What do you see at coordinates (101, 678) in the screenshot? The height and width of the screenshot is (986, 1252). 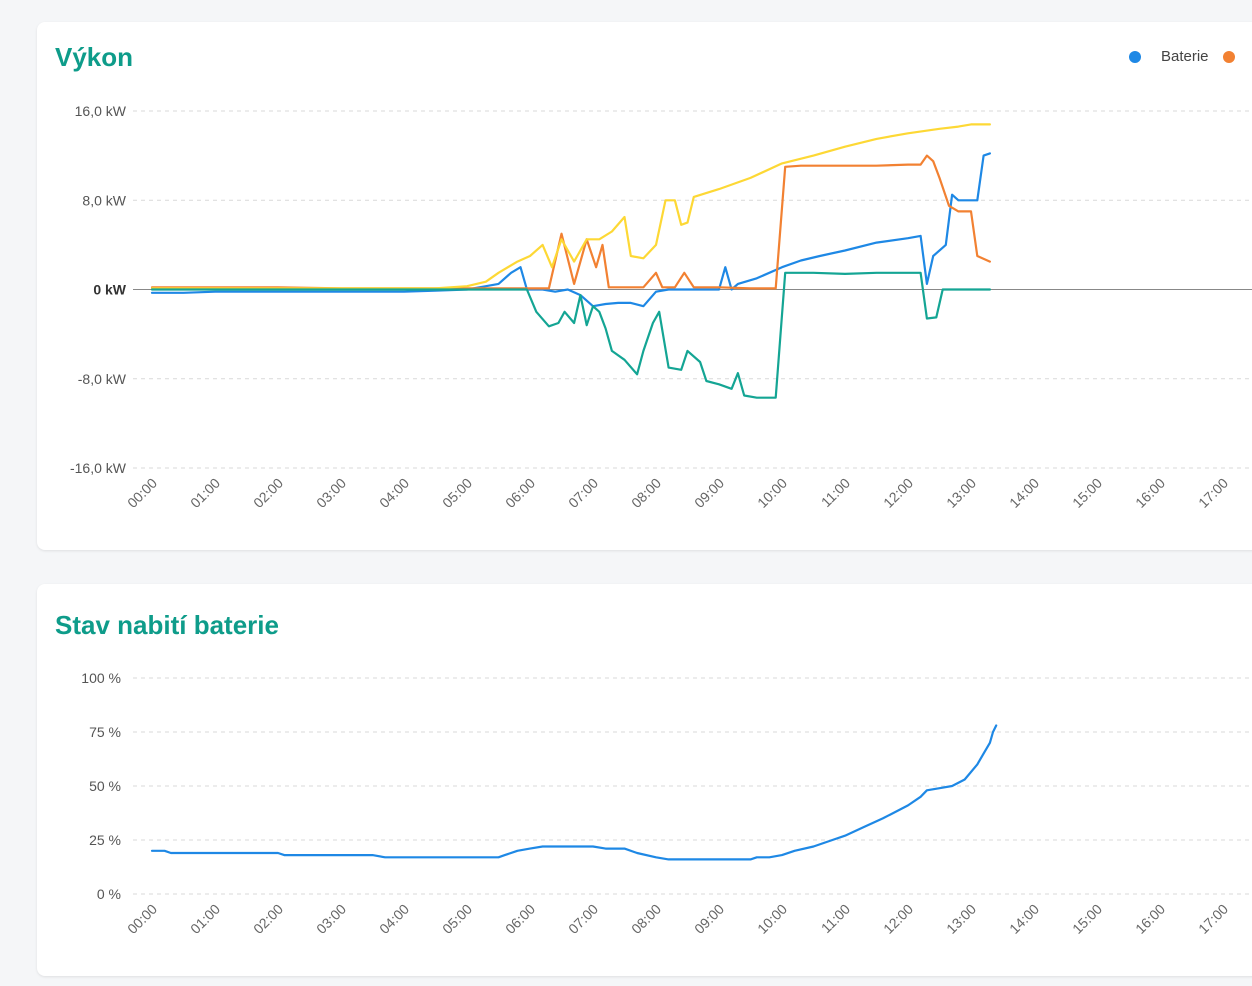 I see `y-tick-label: 100 %` at bounding box center [101, 678].